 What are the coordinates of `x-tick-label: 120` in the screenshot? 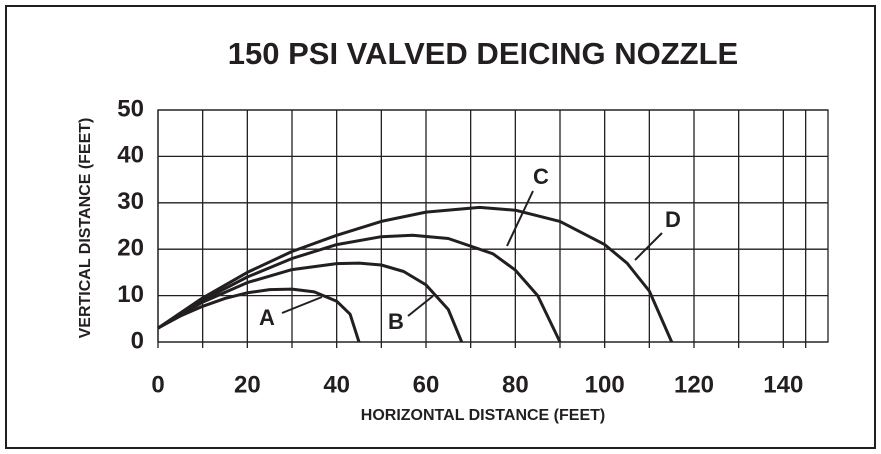 It's located at (694, 384).